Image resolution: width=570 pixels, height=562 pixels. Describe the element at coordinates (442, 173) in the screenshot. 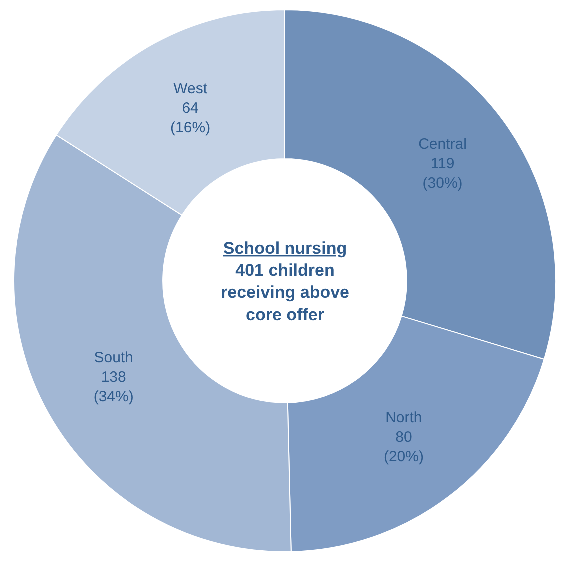

I see `data-label: 119 (30%)` at that location.